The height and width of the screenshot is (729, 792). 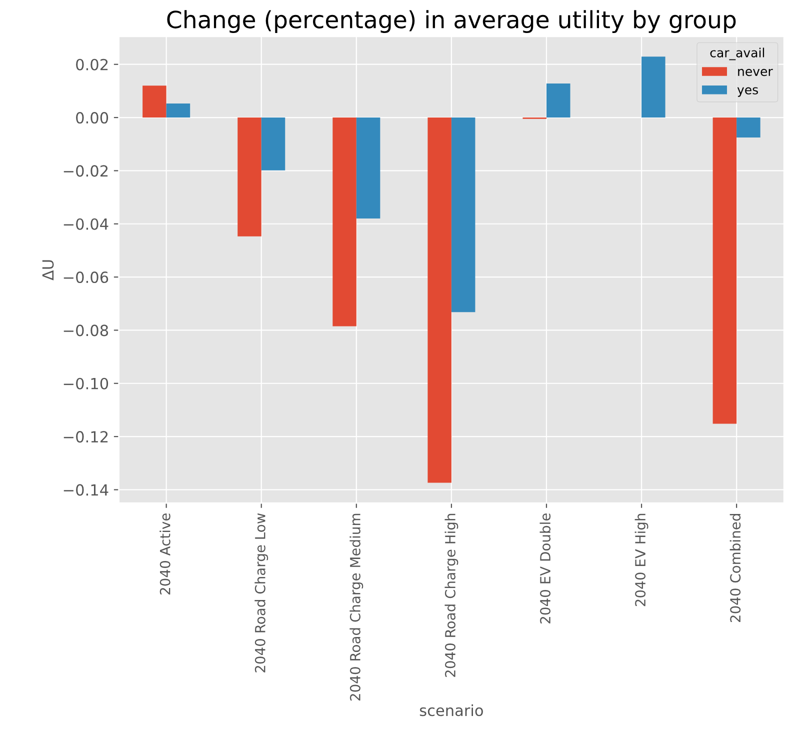 I want to click on x-tick-label: 2040 Road Charge Low, so click(x=261, y=592).